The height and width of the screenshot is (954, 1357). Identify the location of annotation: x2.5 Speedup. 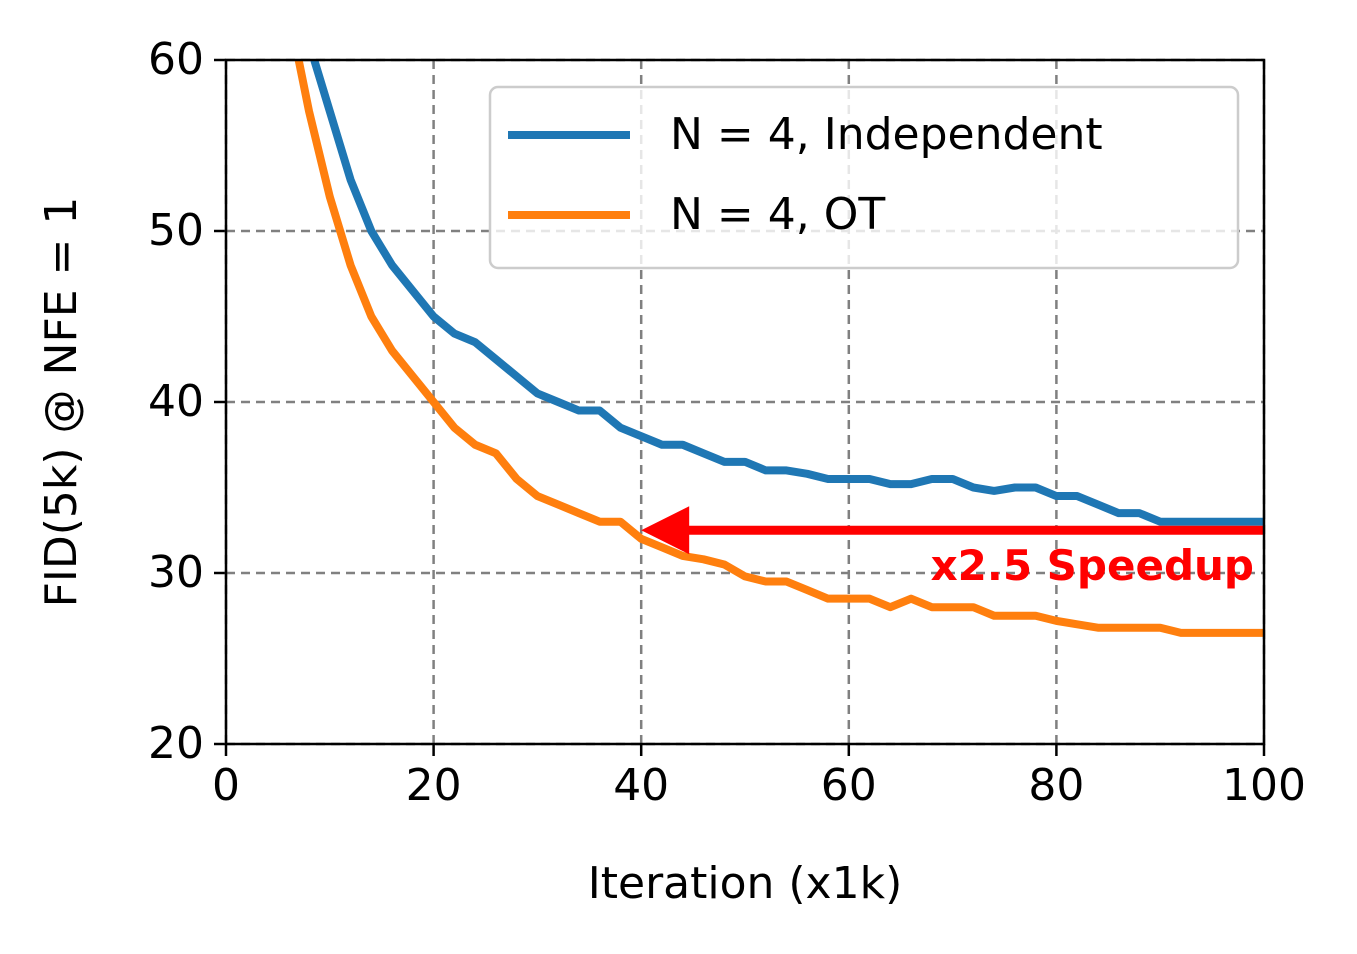
(1092, 565).